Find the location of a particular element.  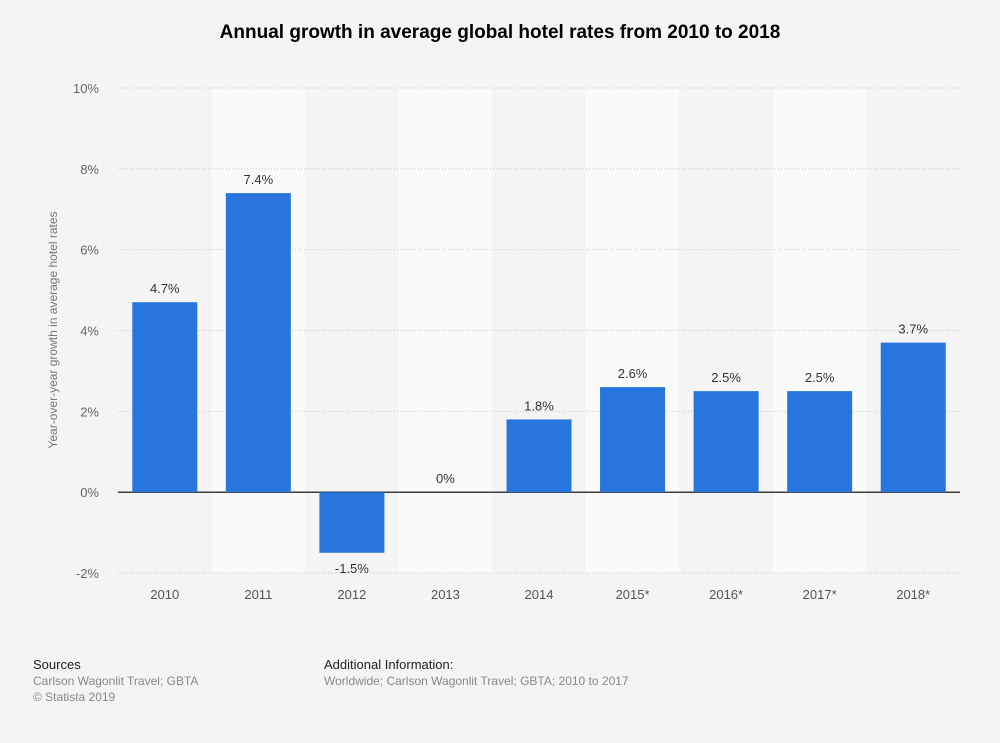

copyright: © Statista 2019 is located at coordinates (74, 697).